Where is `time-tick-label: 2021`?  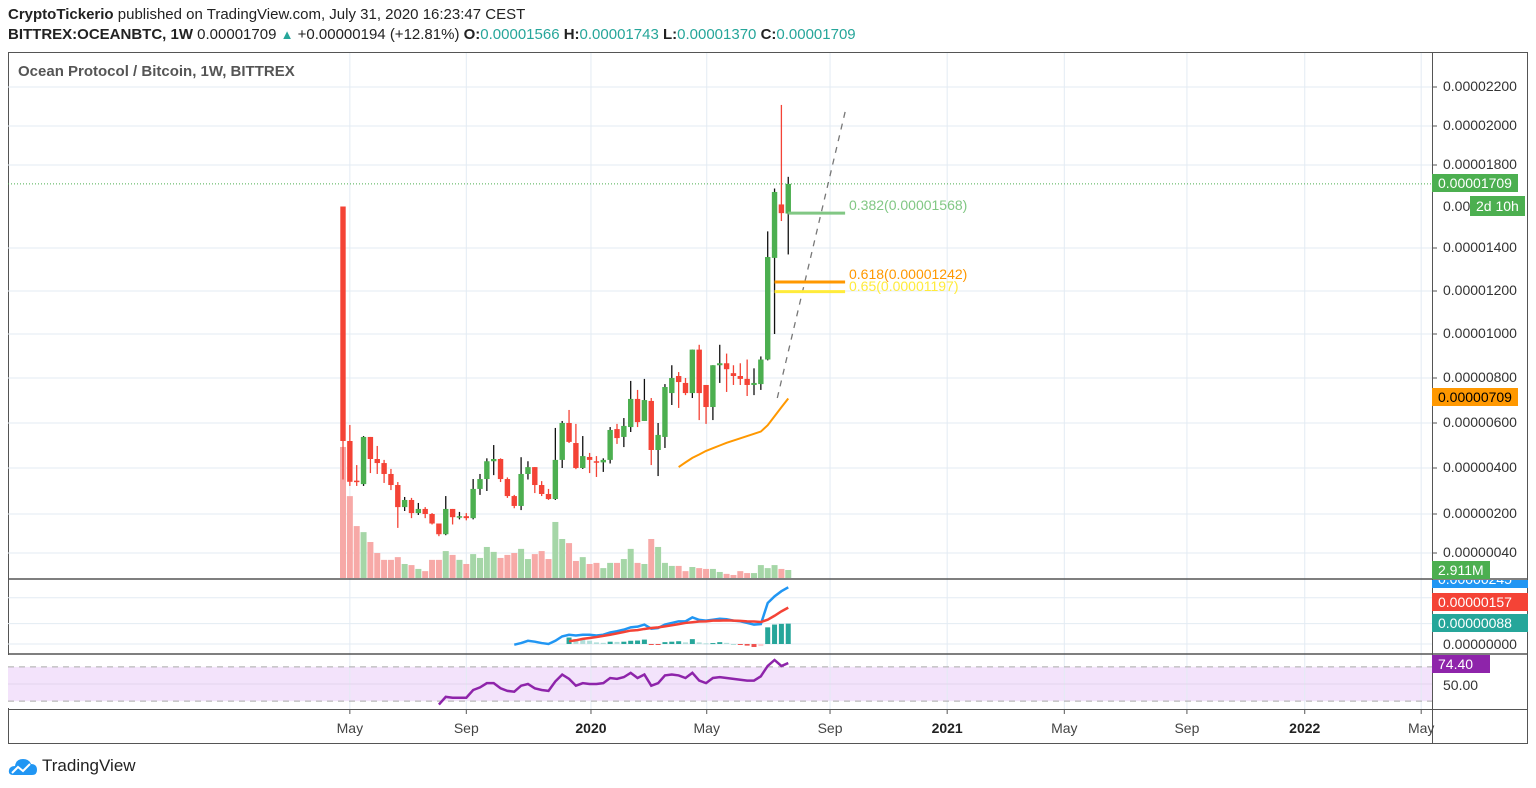 time-tick-label: 2021 is located at coordinates (947, 728).